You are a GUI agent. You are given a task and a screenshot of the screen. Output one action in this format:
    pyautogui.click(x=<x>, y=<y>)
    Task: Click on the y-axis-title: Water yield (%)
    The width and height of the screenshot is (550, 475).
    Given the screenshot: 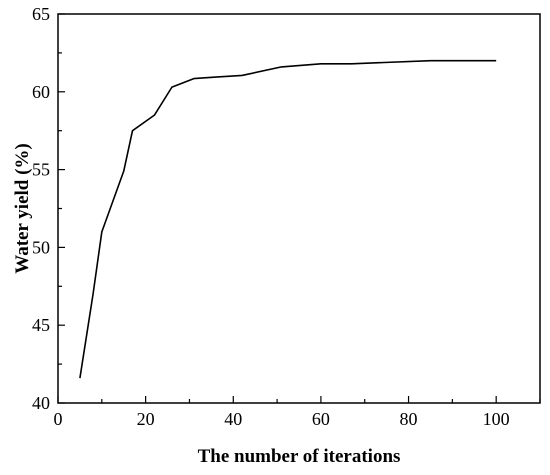 What is the action you would take?
    pyautogui.click(x=22, y=208)
    